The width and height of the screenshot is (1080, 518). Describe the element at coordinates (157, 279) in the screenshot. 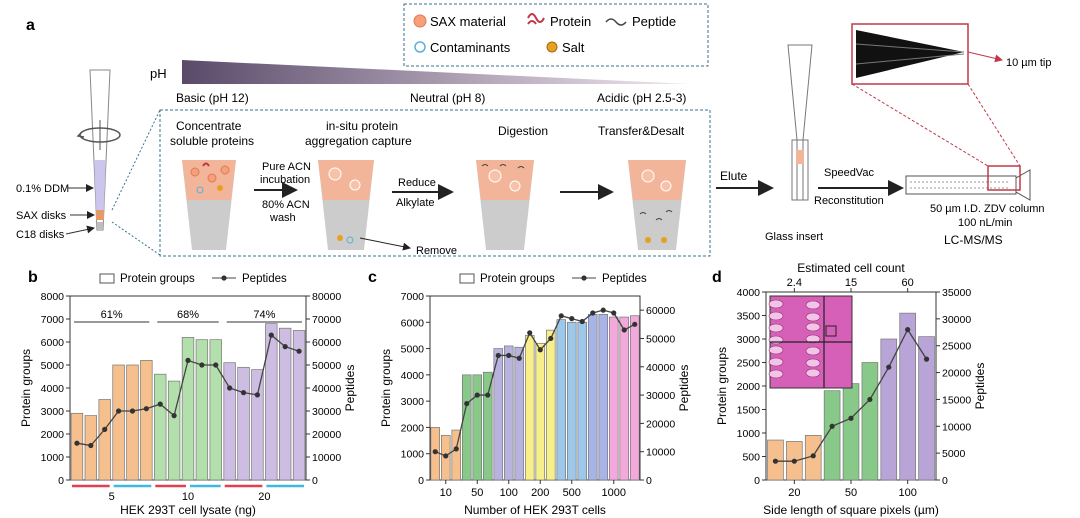

I see `legend-protein-groups: Protein groups` at that location.